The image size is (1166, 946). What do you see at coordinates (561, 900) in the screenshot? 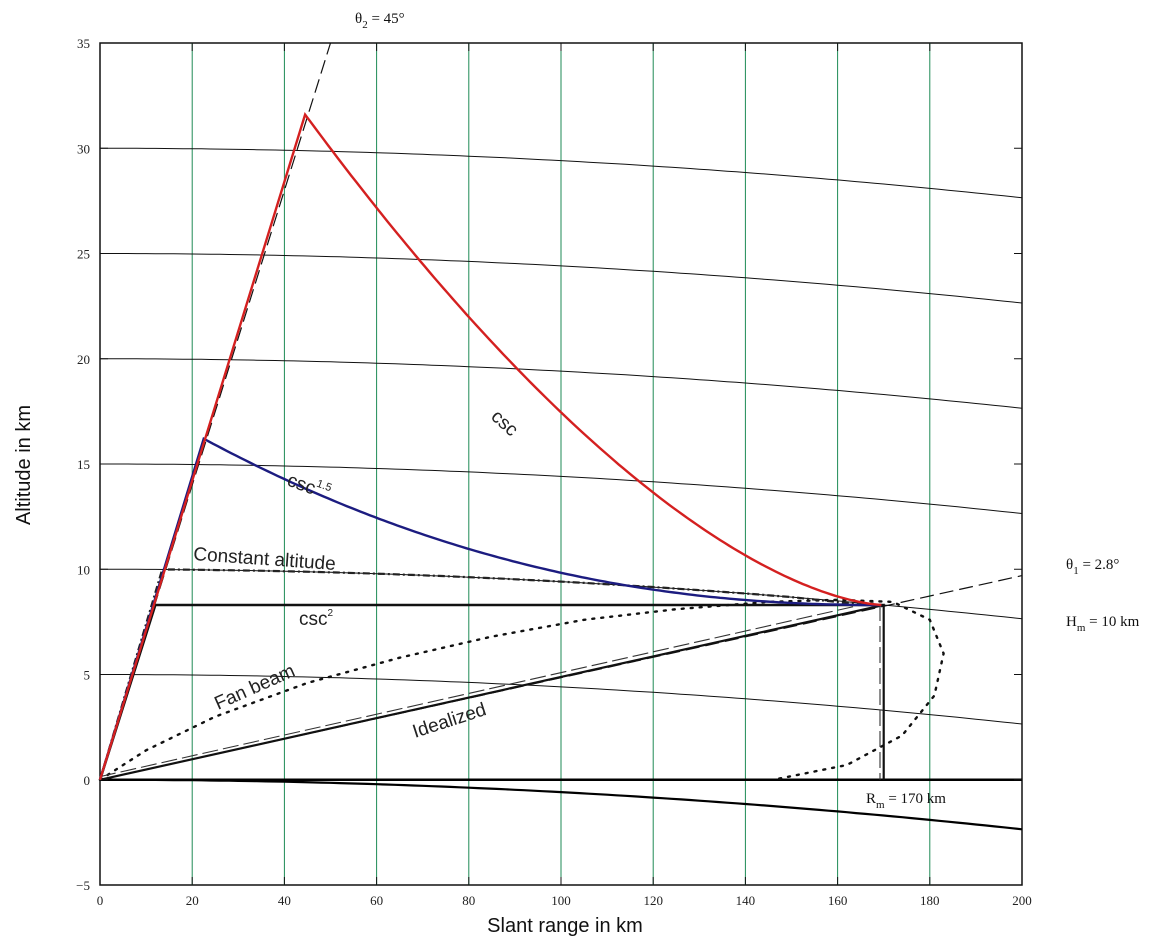
I see `x-tick-label-100: 100` at bounding box center [561, 900].